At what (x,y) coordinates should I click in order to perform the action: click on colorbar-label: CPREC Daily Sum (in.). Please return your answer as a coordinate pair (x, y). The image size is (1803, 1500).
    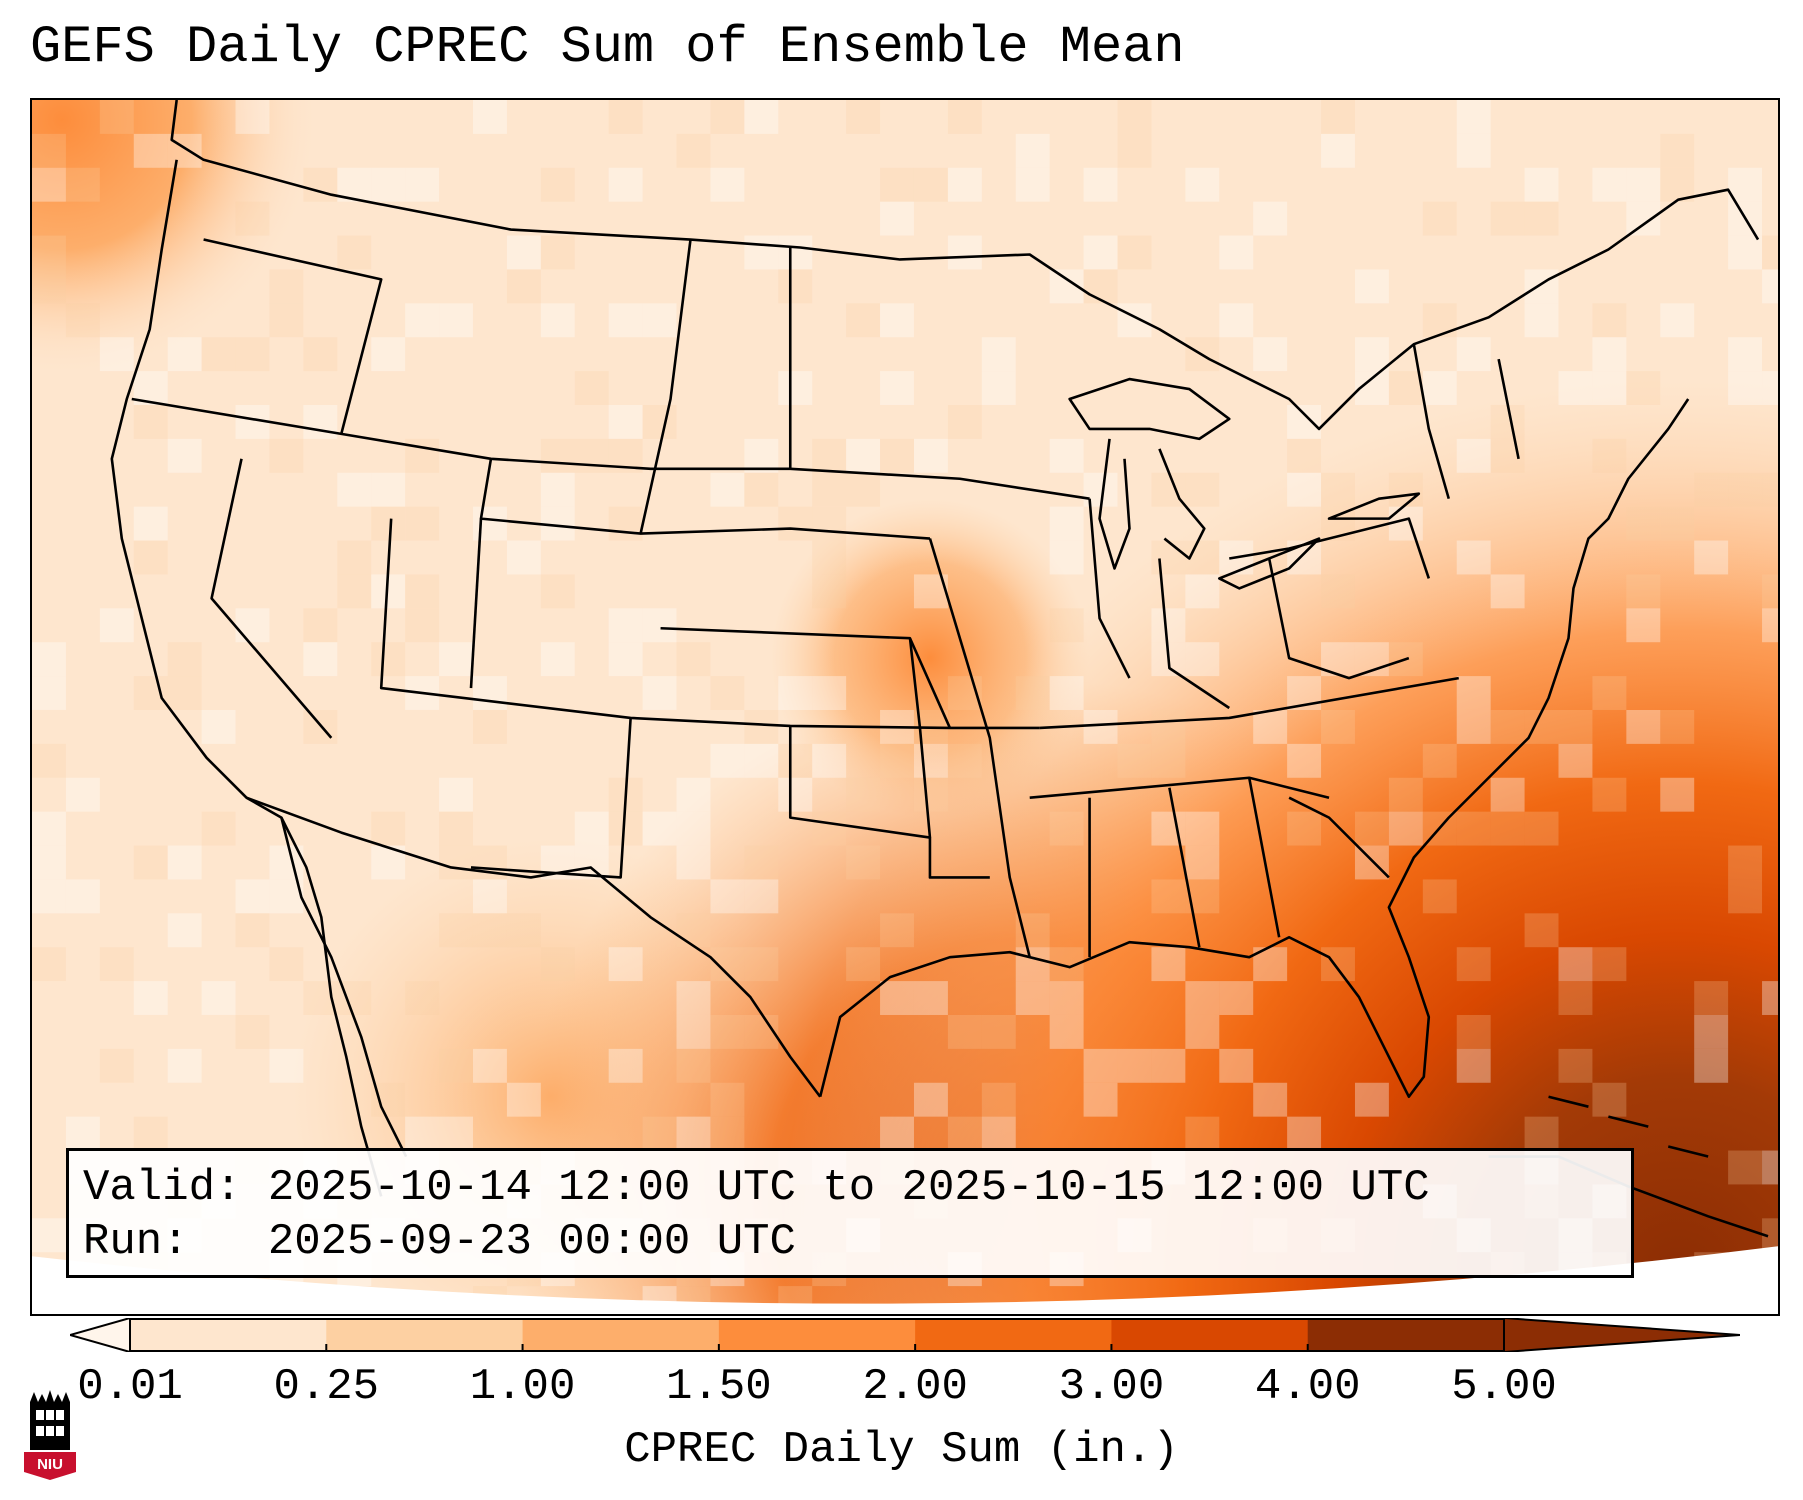
    Looking at the image, I should click on (901, 1450).